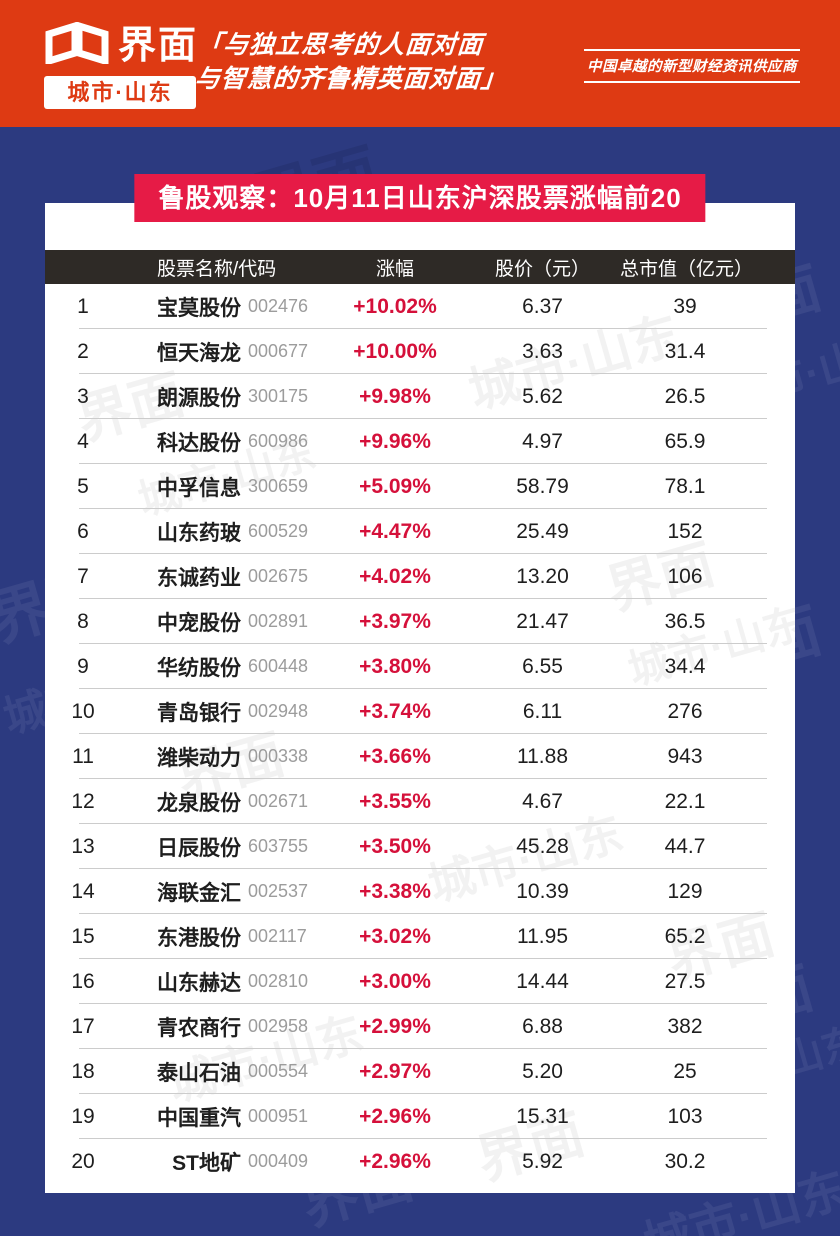 The width and height of the screenshot is (840, 1236). I want to click on stock-market-cap: 44.7, so click(685, 846).